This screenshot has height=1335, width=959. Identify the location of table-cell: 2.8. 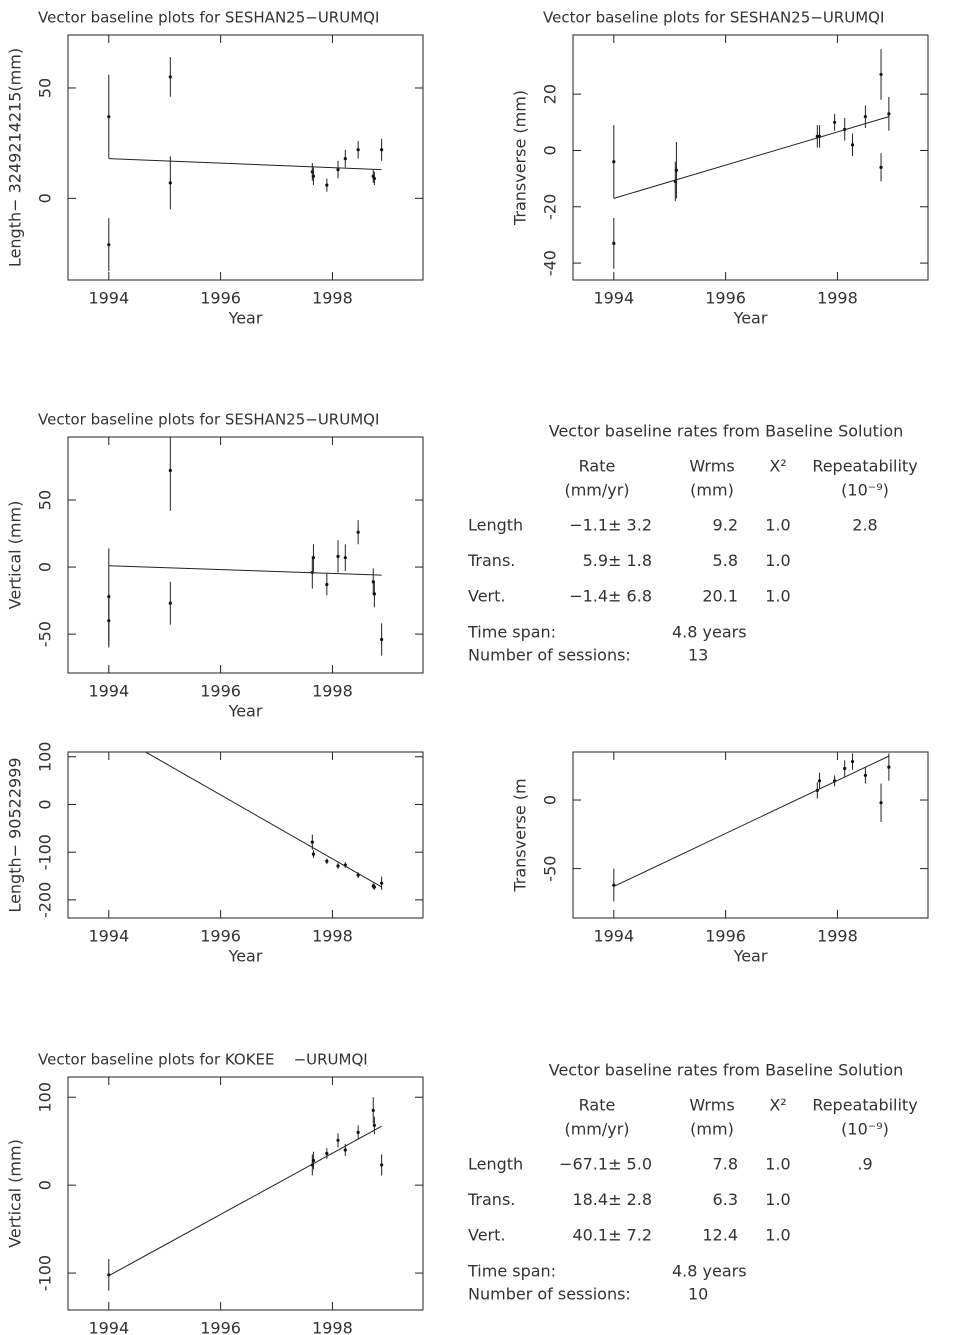
(864, 525).